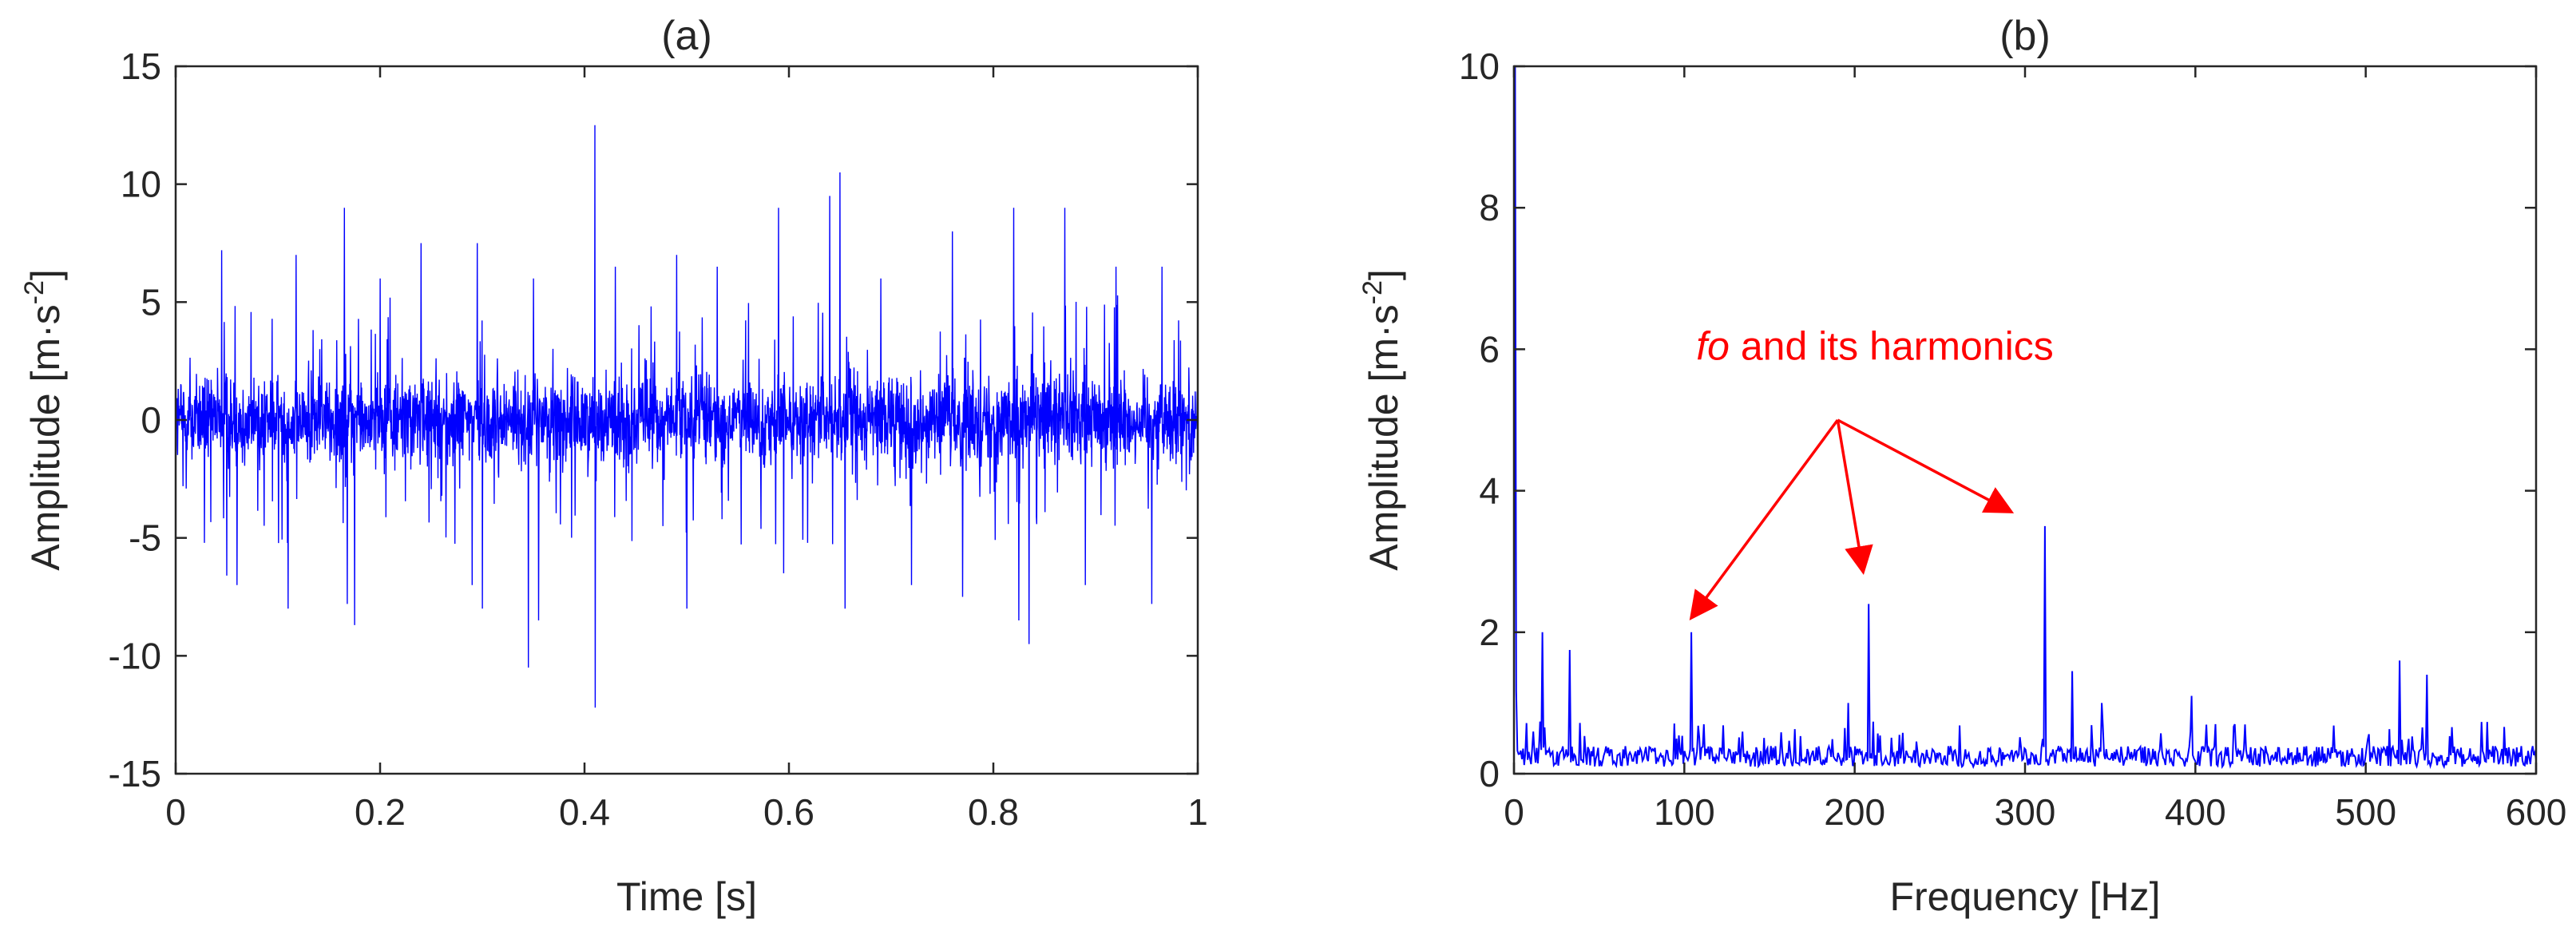 Image resolution: width=2576 pixels, height=935 pixels. Describe the element at coordinates (1479, 66) in the screenshot. I see `panel-b-y-tick-label: 10` at that location.